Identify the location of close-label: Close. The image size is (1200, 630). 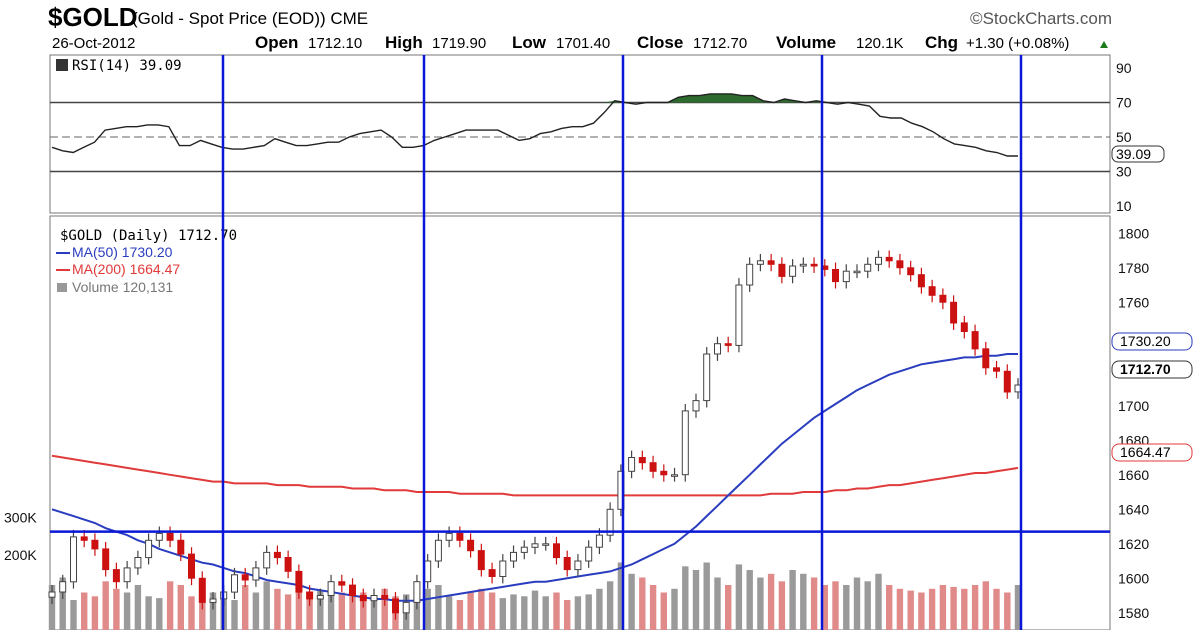
(660, 42).